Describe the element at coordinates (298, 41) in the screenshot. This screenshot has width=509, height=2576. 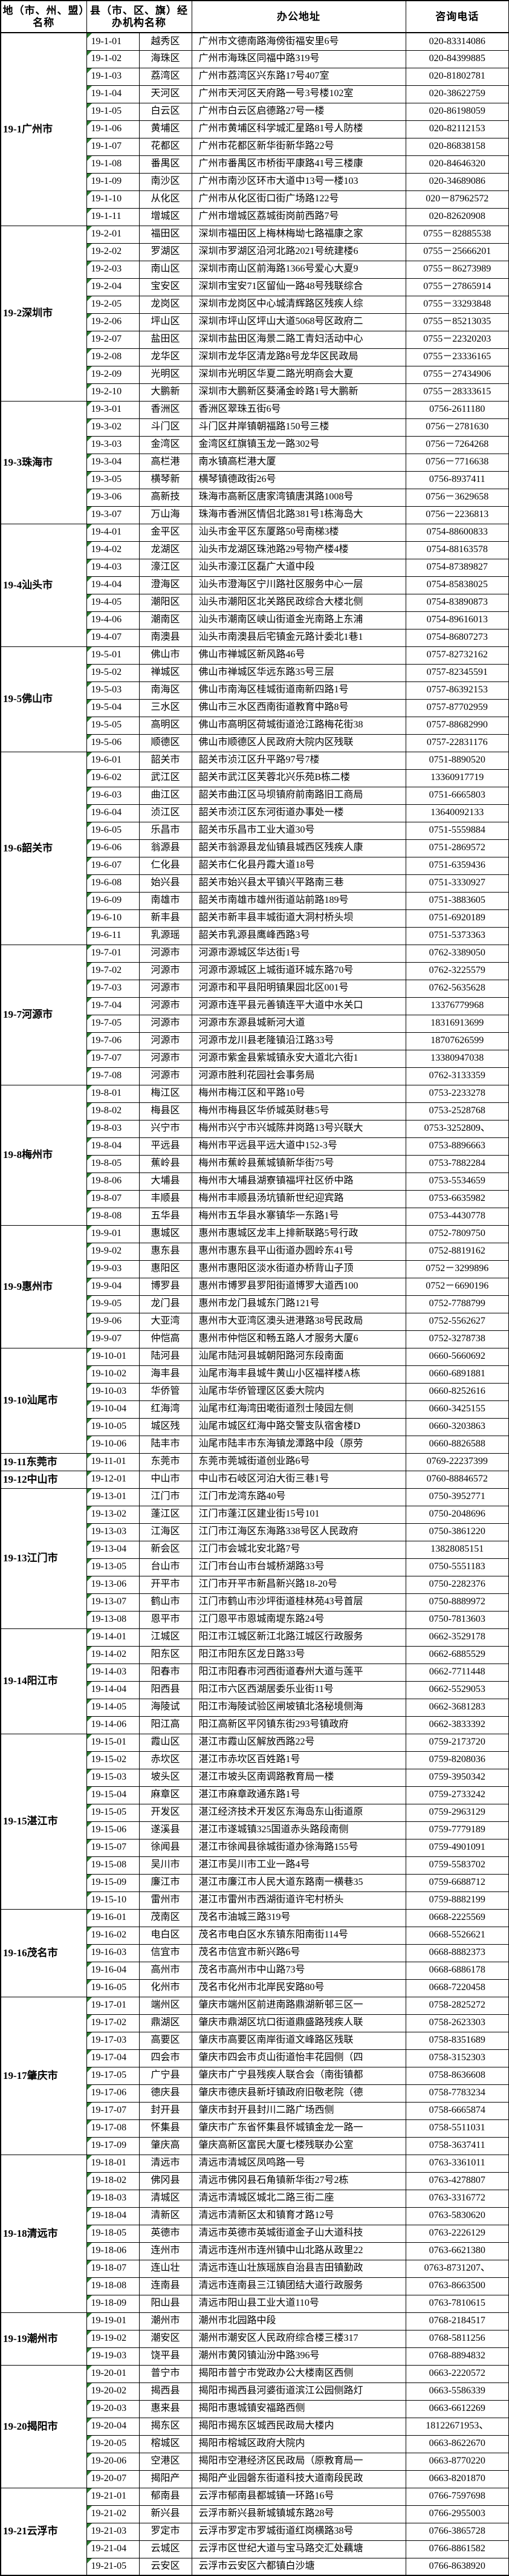
I see `office-address-cell: 广州市文德南路海傍街福安里6号` at that location.